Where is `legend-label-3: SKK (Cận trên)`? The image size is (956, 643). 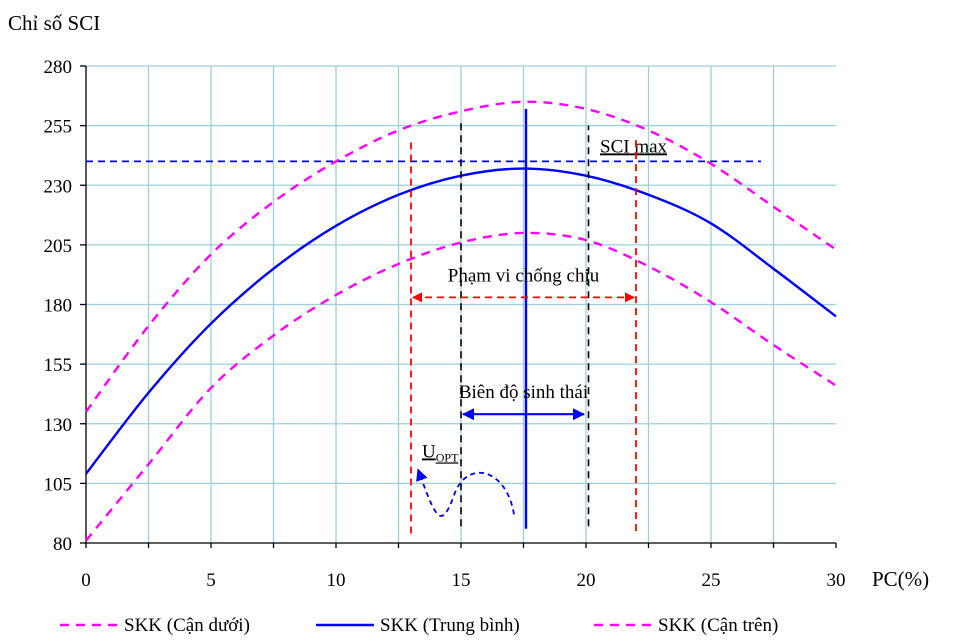
legend-label-3: SKK (Cận trên) is located at coordinates (718, 625).